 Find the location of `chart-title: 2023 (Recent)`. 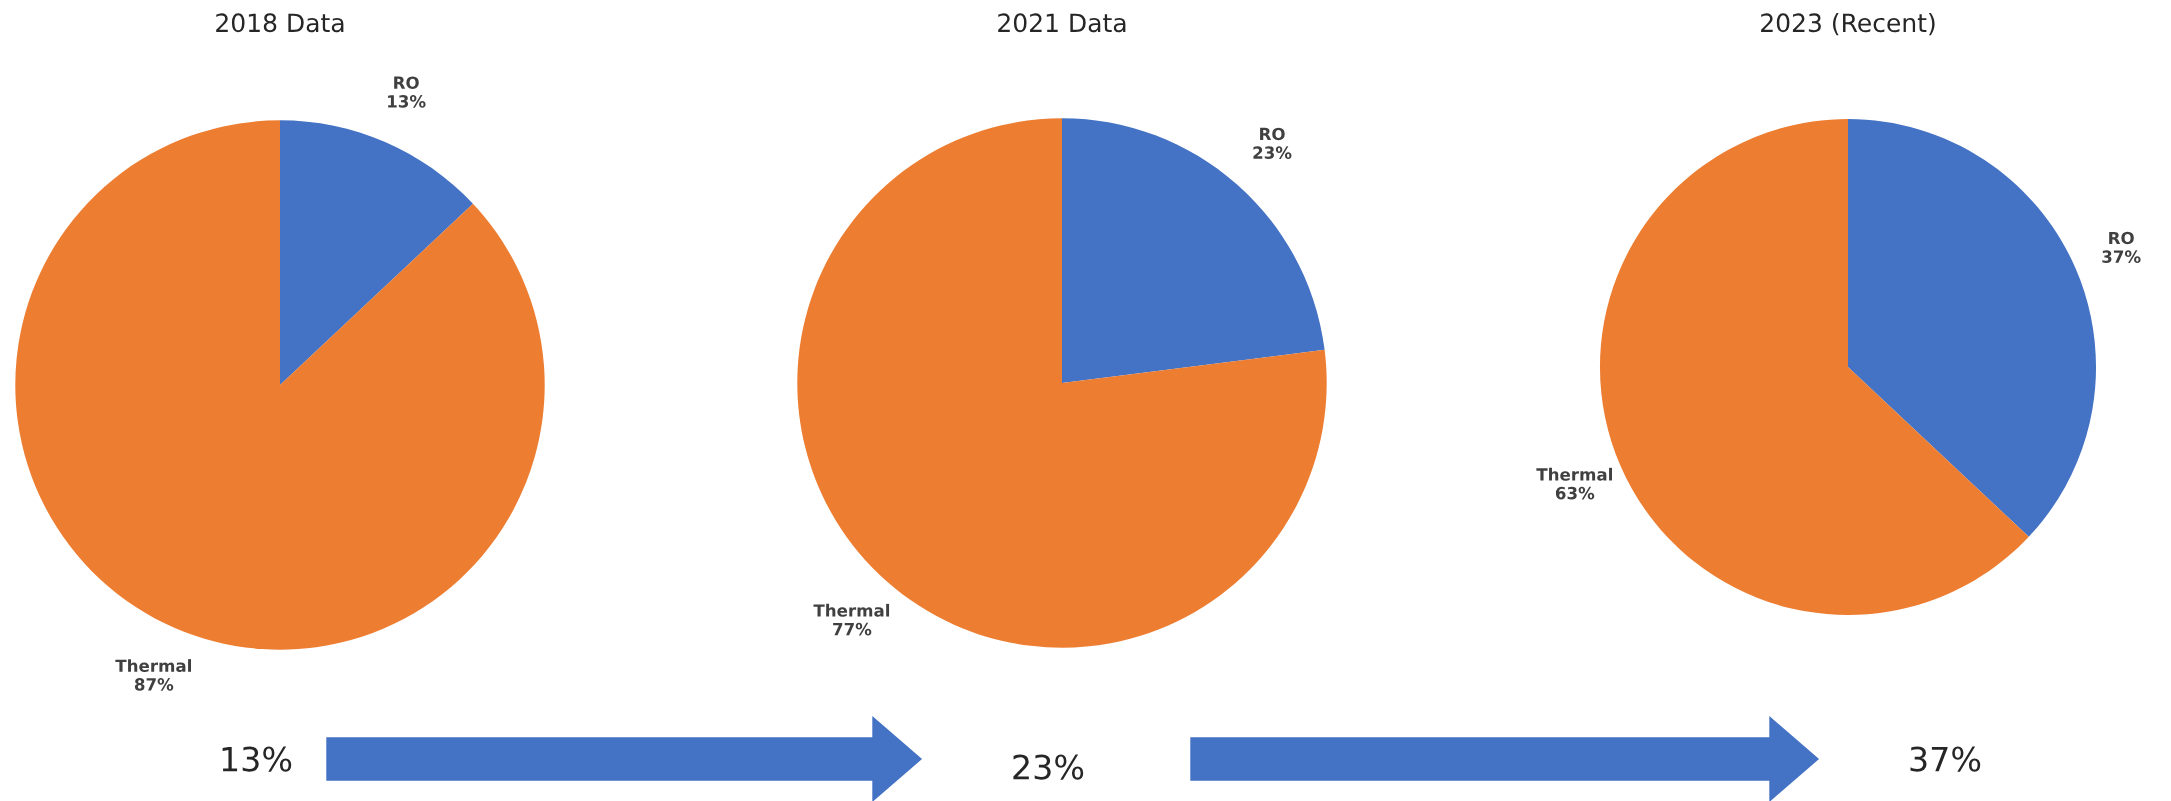

chart-title: 2023 (Recent) is located at coordinates (1848, 24).